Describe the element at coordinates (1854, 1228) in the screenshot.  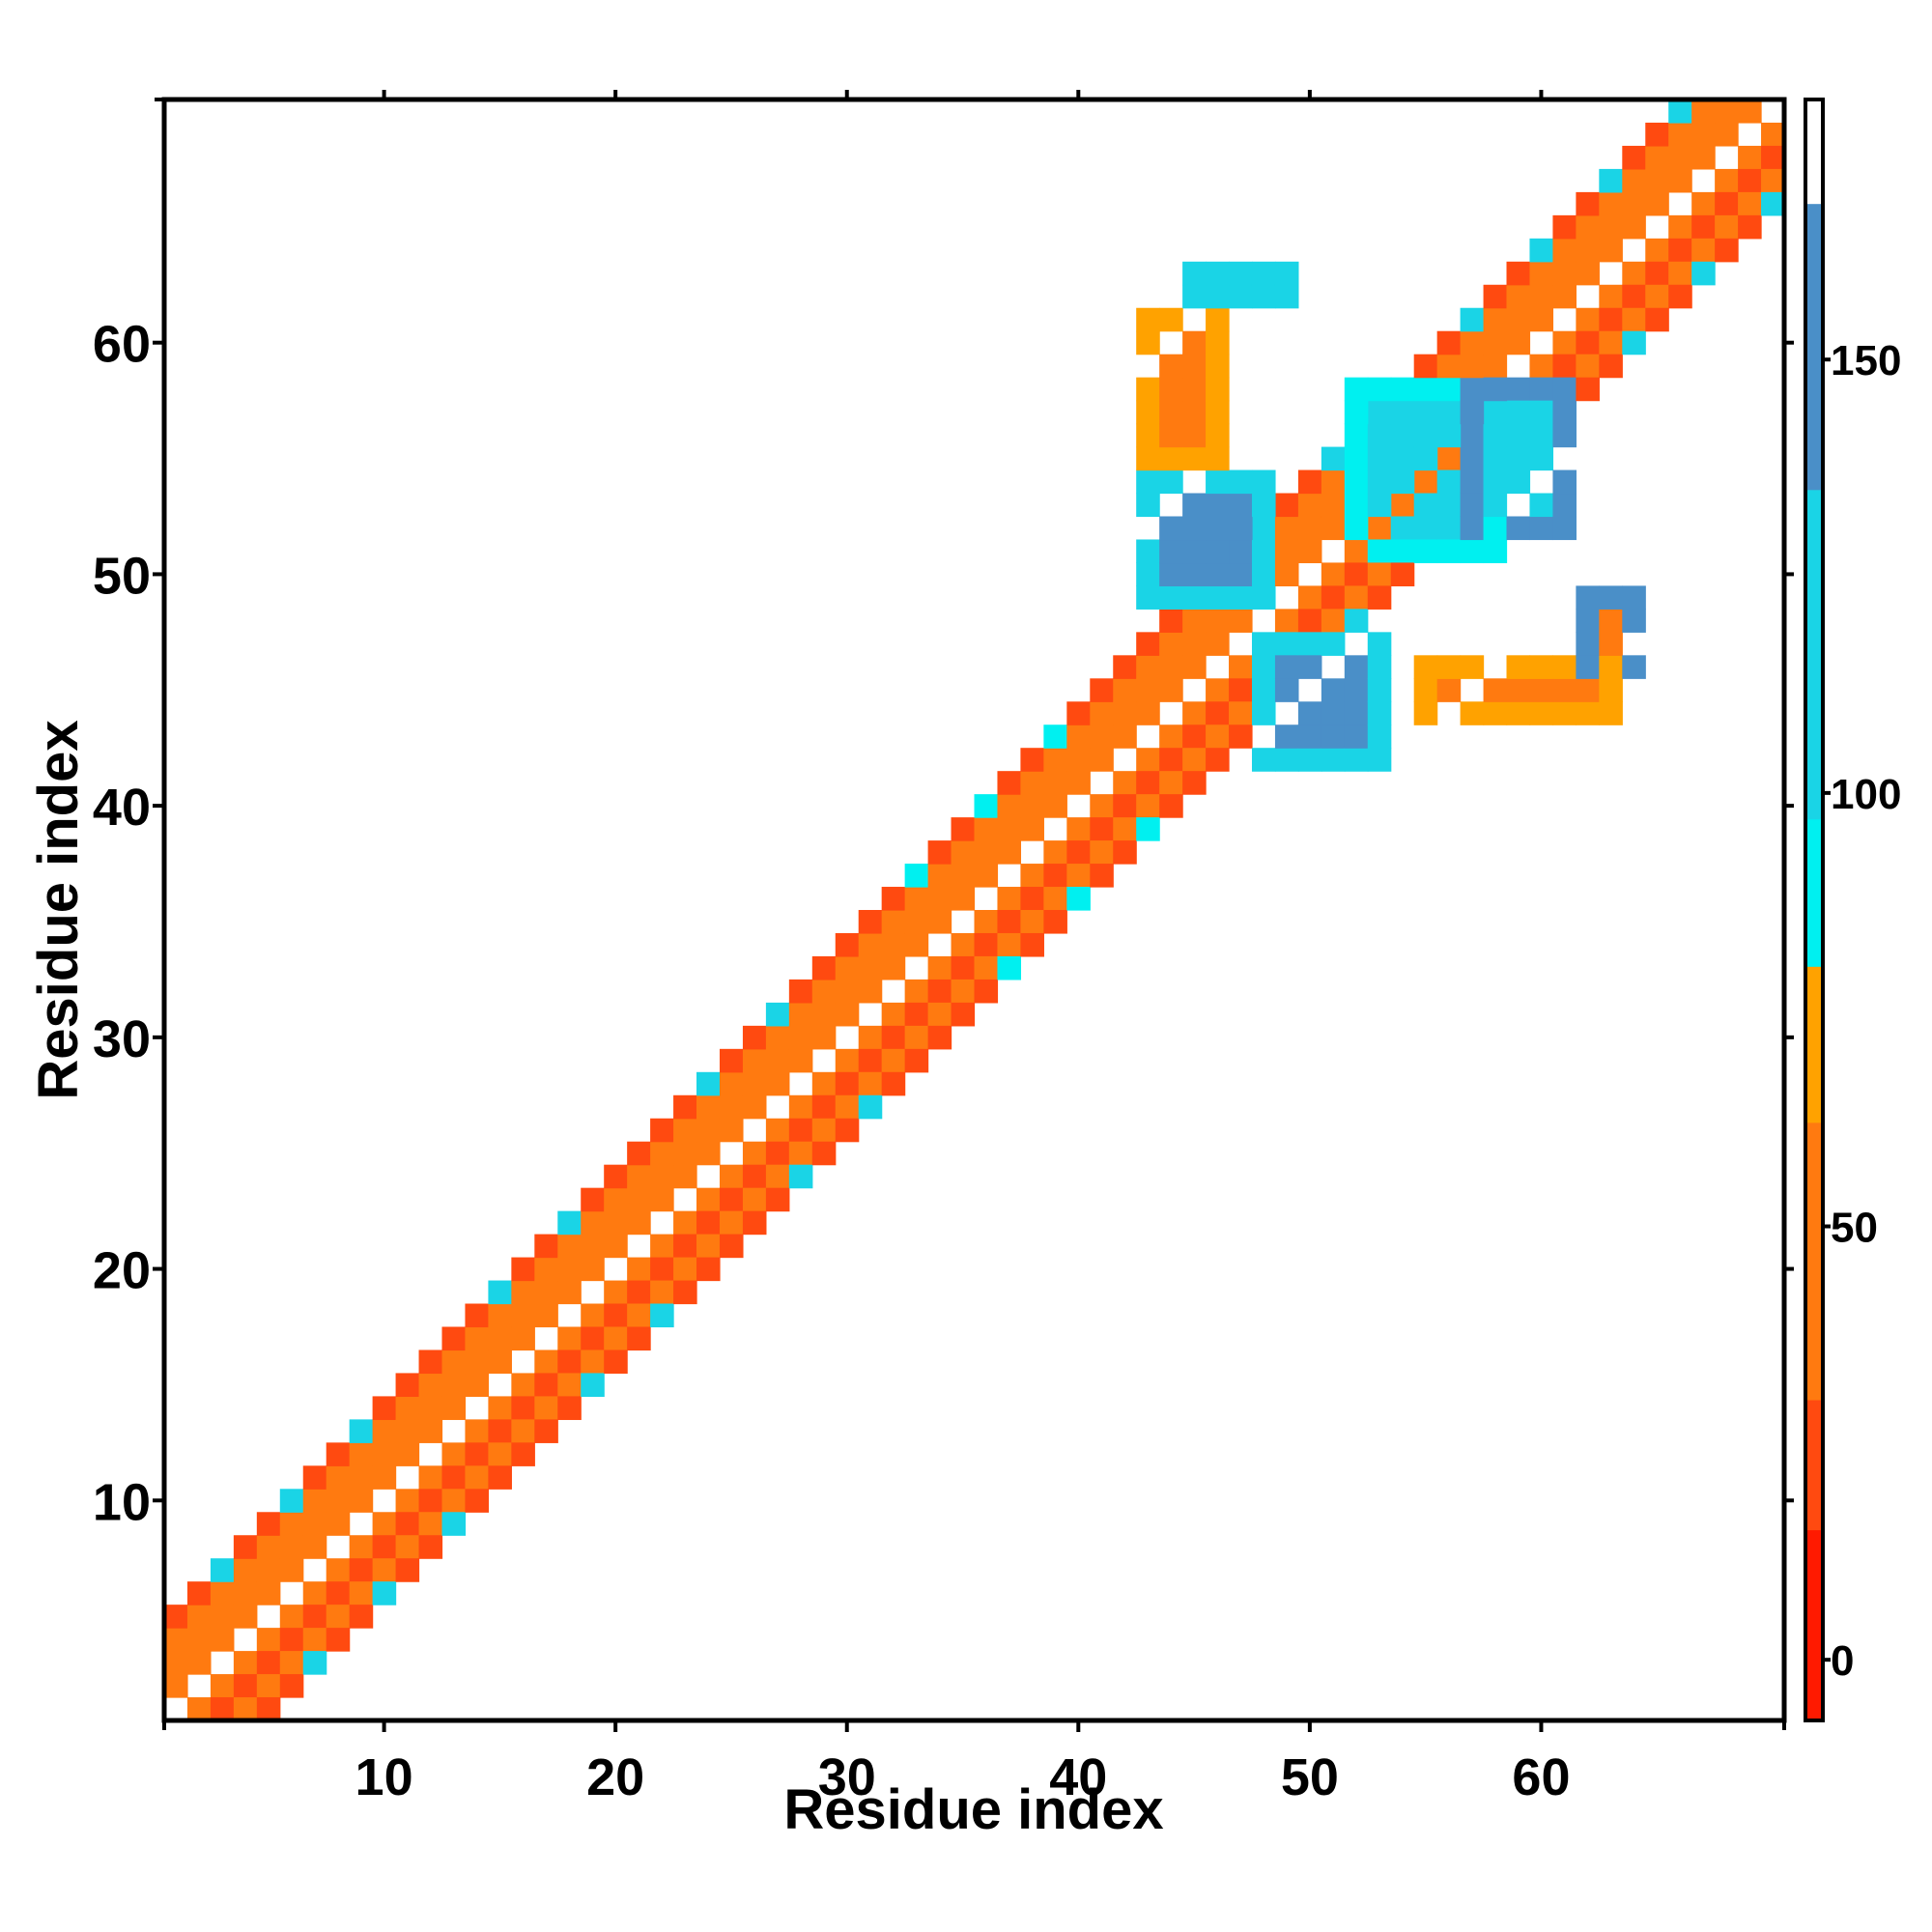
I see `colorbar-tick-label: 50` at that location.